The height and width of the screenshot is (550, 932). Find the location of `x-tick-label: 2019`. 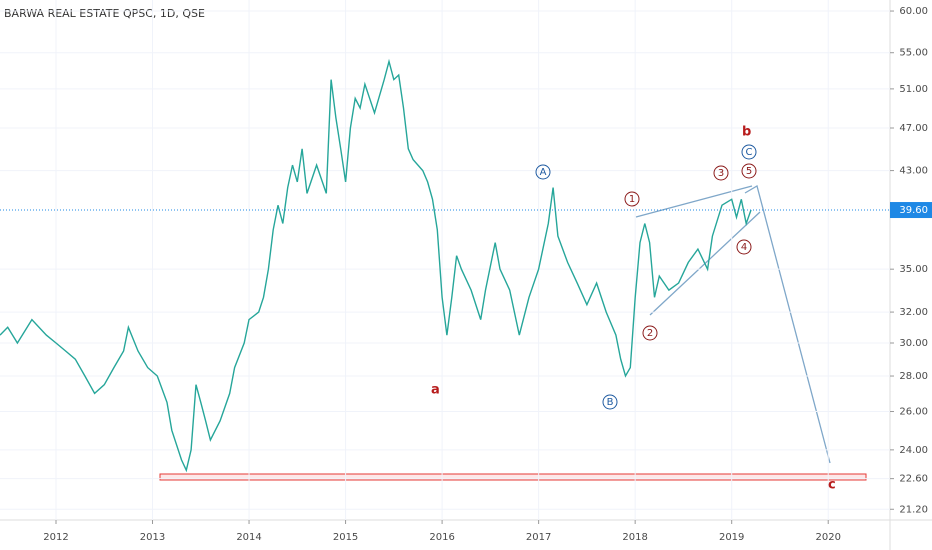

x-tick-label: 2019 is located at coordinates (731, 537).